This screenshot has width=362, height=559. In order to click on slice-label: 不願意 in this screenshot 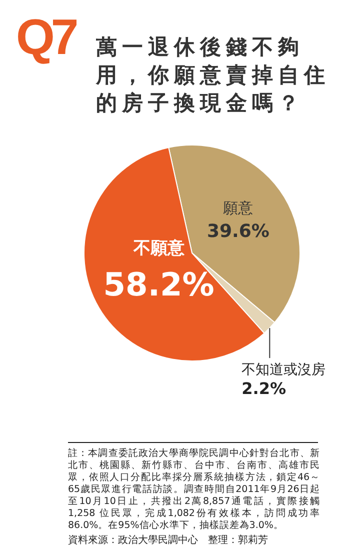, I will do `click(159, 248)`.